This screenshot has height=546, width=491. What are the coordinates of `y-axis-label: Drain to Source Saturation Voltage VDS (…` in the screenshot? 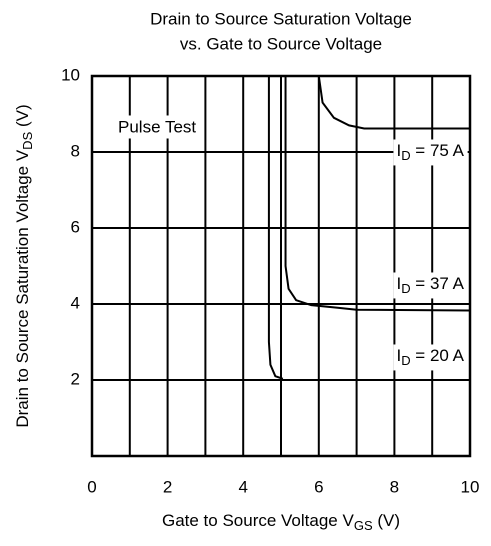 It's located at (24, 265).